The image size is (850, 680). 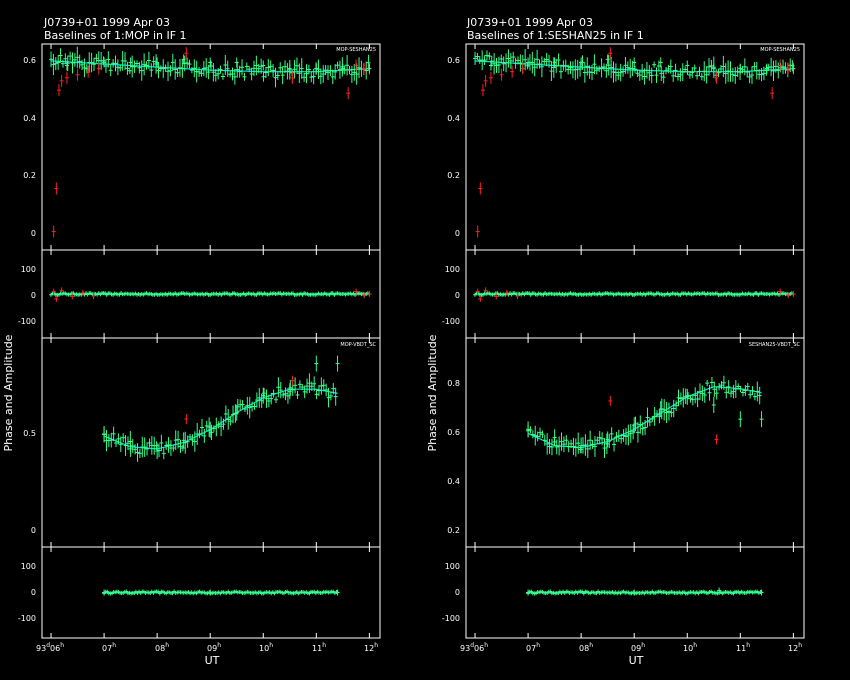 I want to click on right-x-tick: 07h, so click(x=533, y=647).